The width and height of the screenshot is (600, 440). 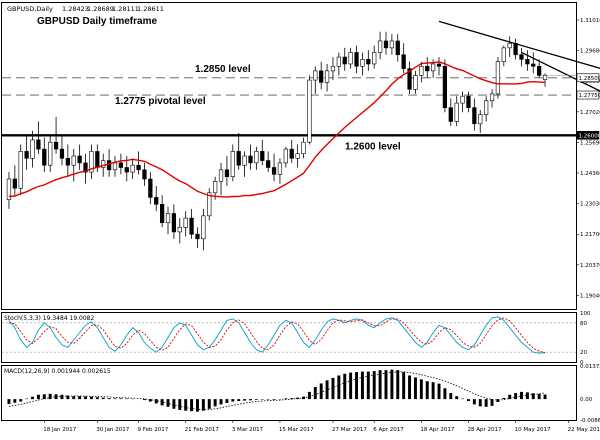 I want to click on price-label-text: 1.26000, so click(x=589, y=136).